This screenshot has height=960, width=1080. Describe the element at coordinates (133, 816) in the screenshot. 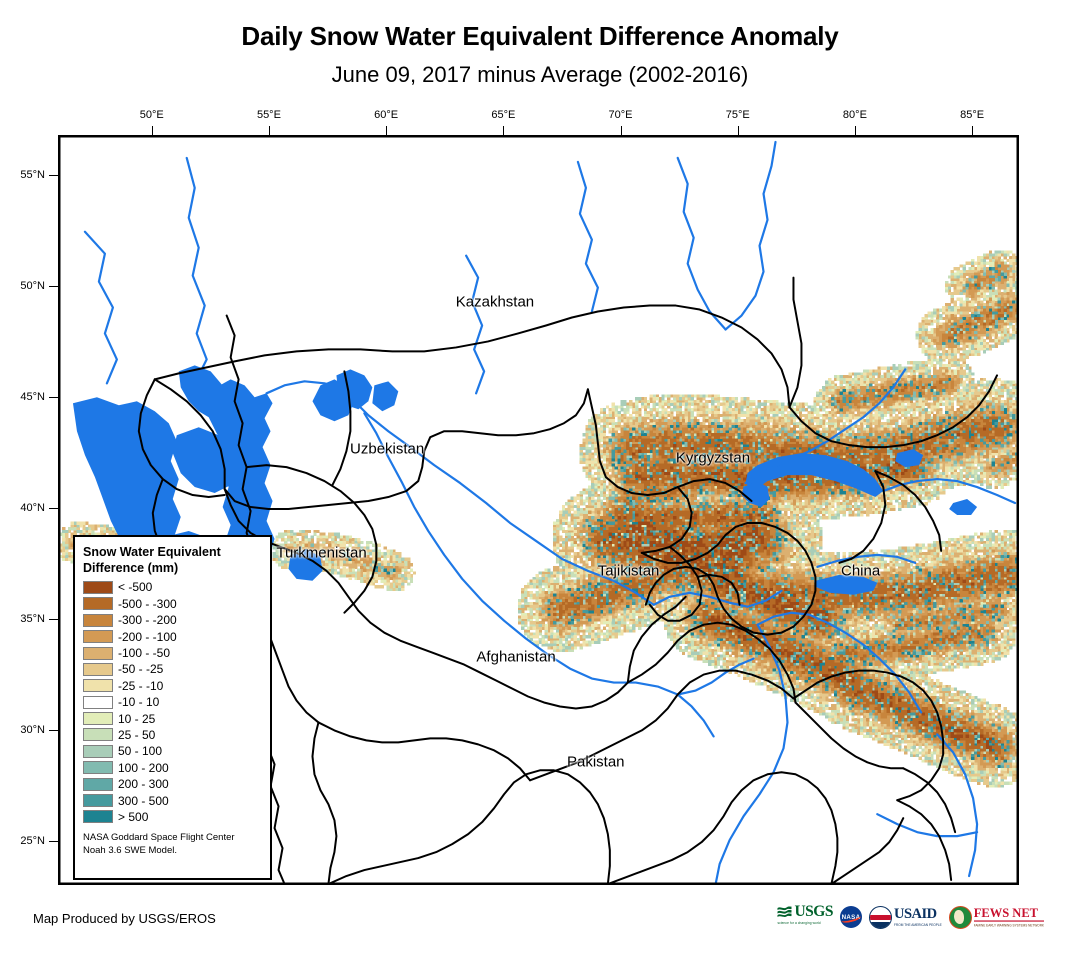

I see `legend-label: > 500` at that location.